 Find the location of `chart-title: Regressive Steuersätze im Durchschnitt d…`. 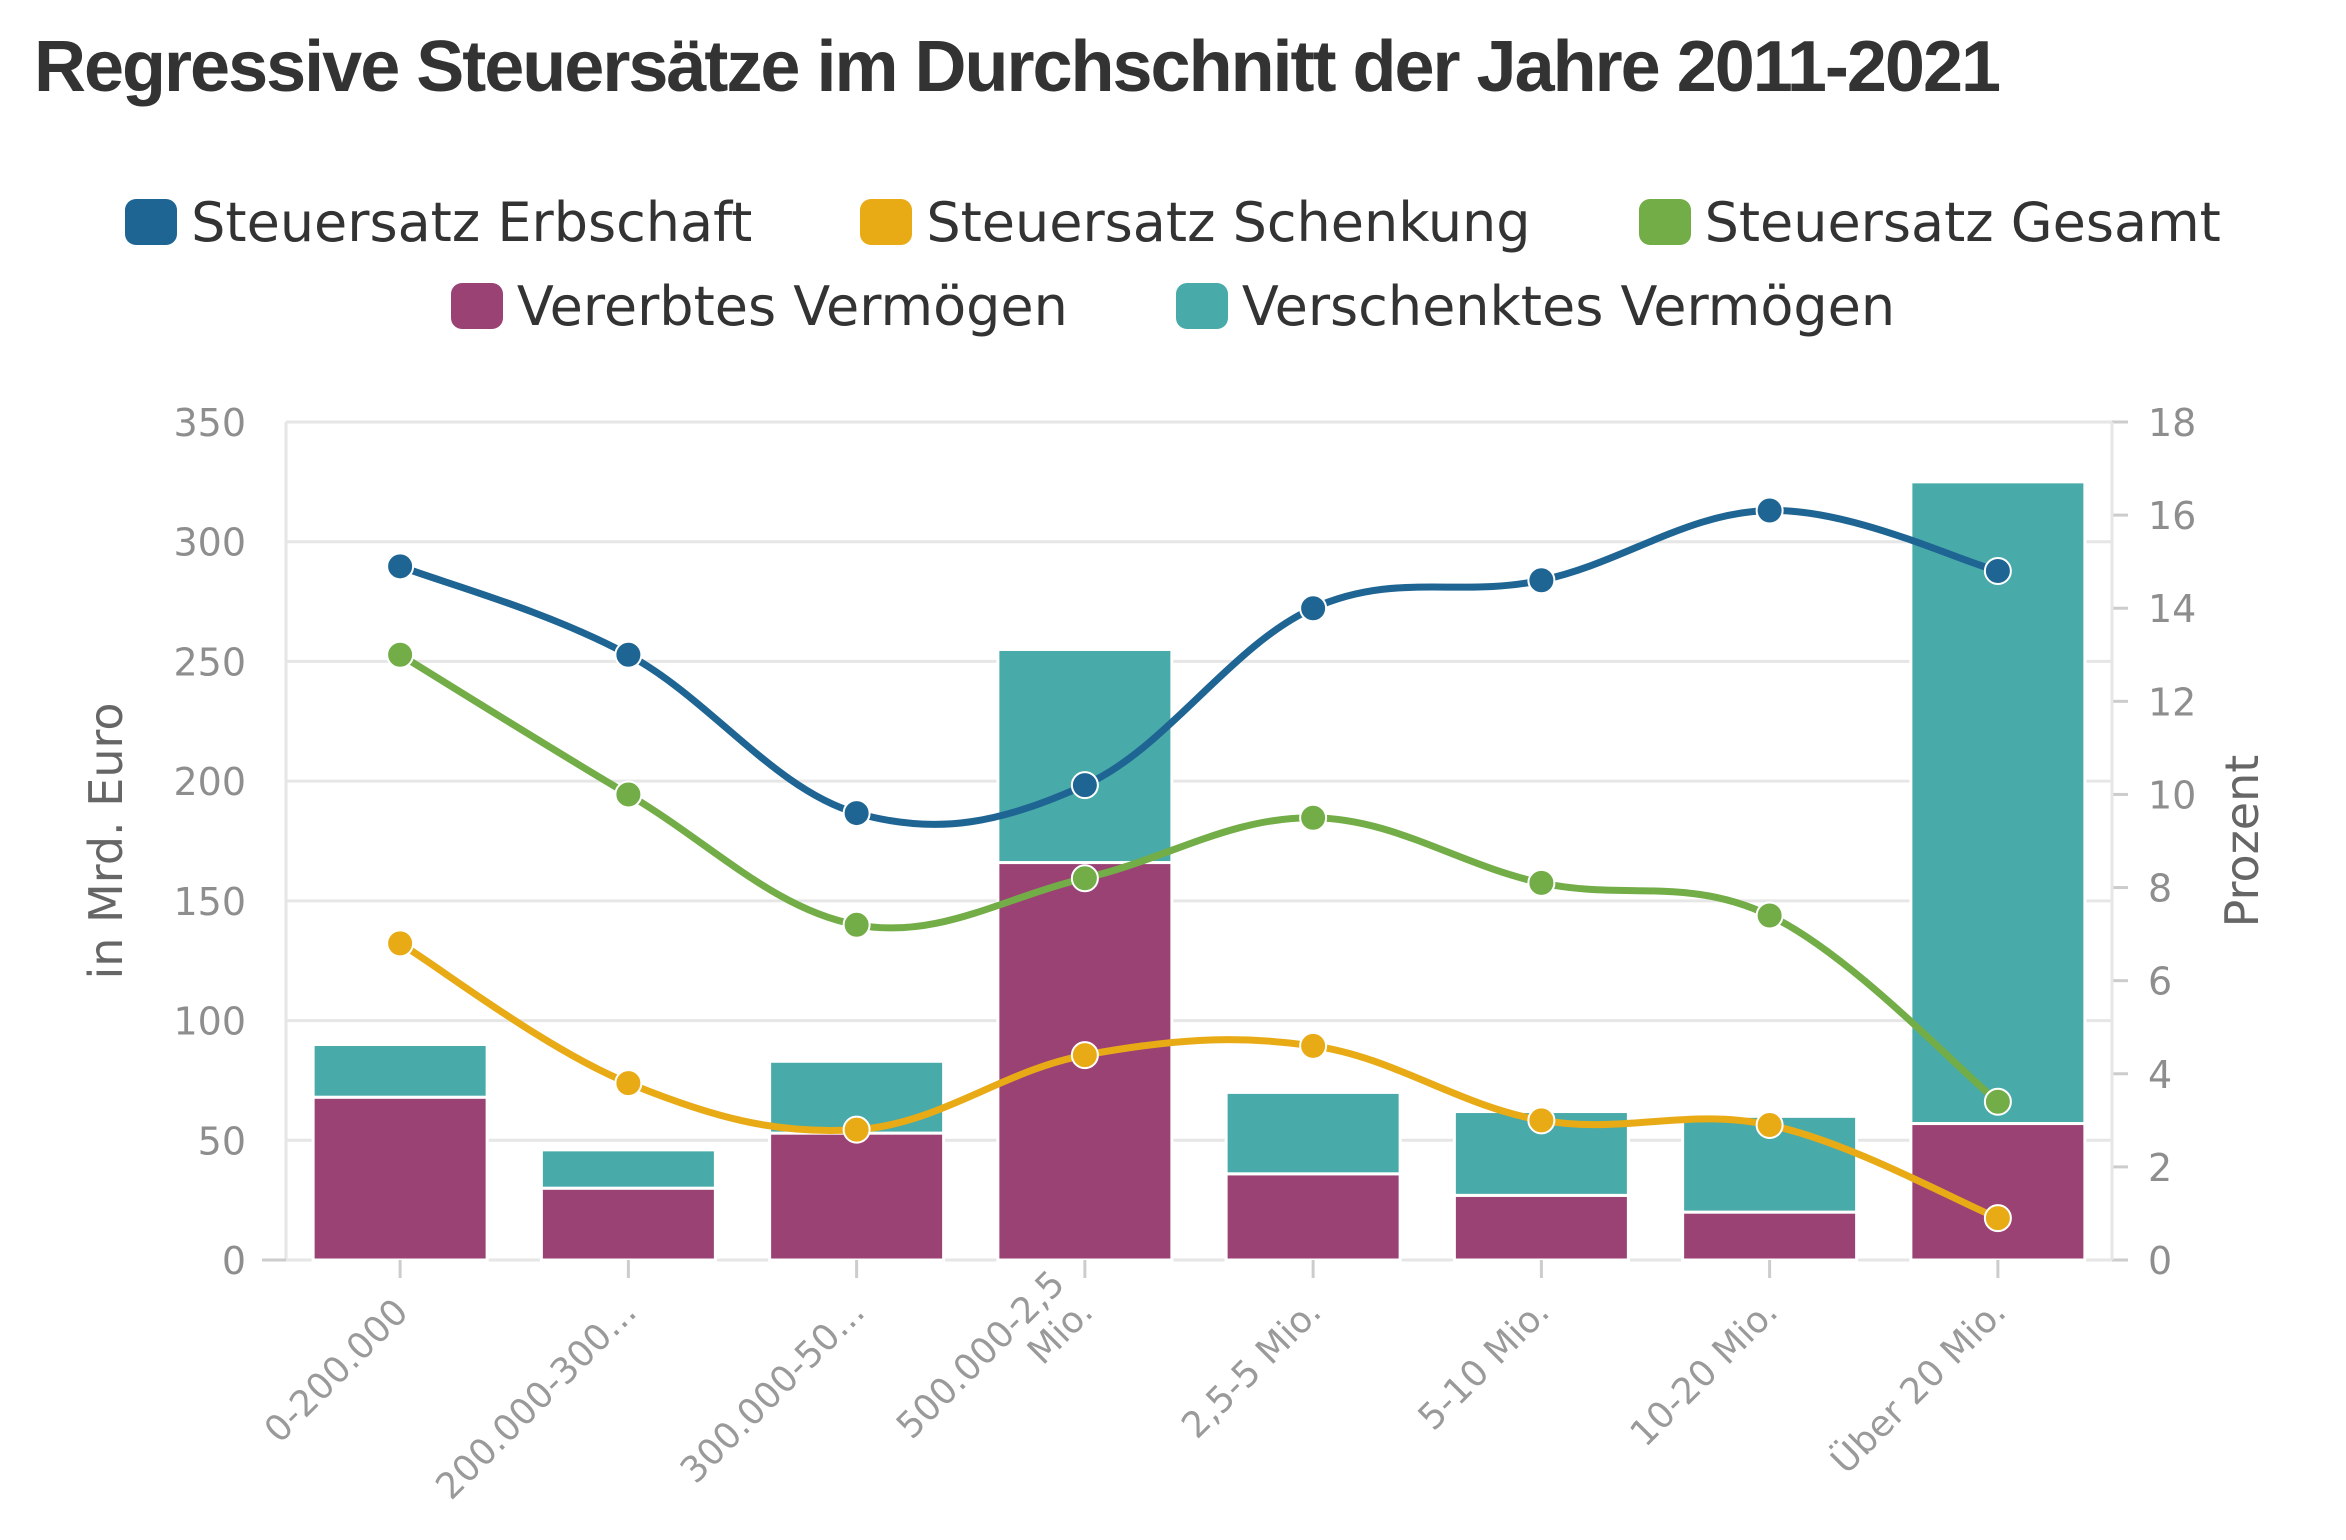

chart-title: Regressive Steuersätze im Durchschnitt d… is located at coordinates (1017, 67).